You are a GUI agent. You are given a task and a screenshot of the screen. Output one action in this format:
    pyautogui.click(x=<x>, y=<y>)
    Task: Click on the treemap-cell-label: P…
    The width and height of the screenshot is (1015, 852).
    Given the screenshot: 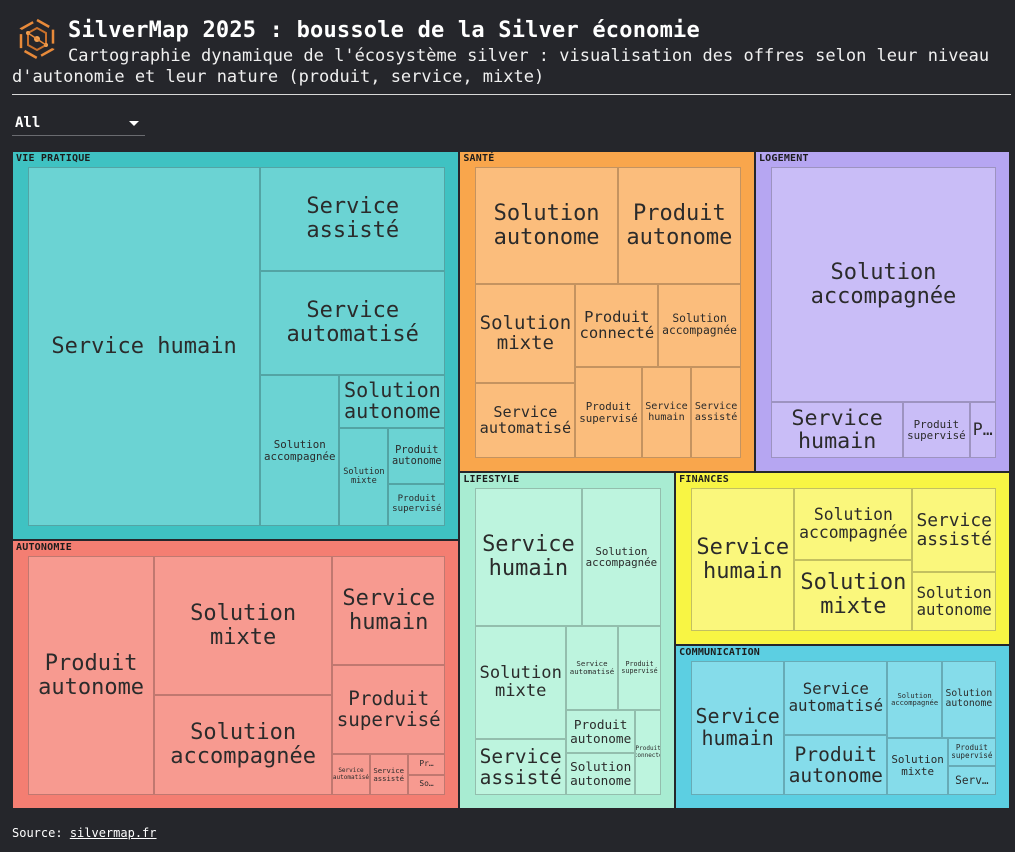 What is the action you would take?
    pyautogui.click(x=982, y=430)
    